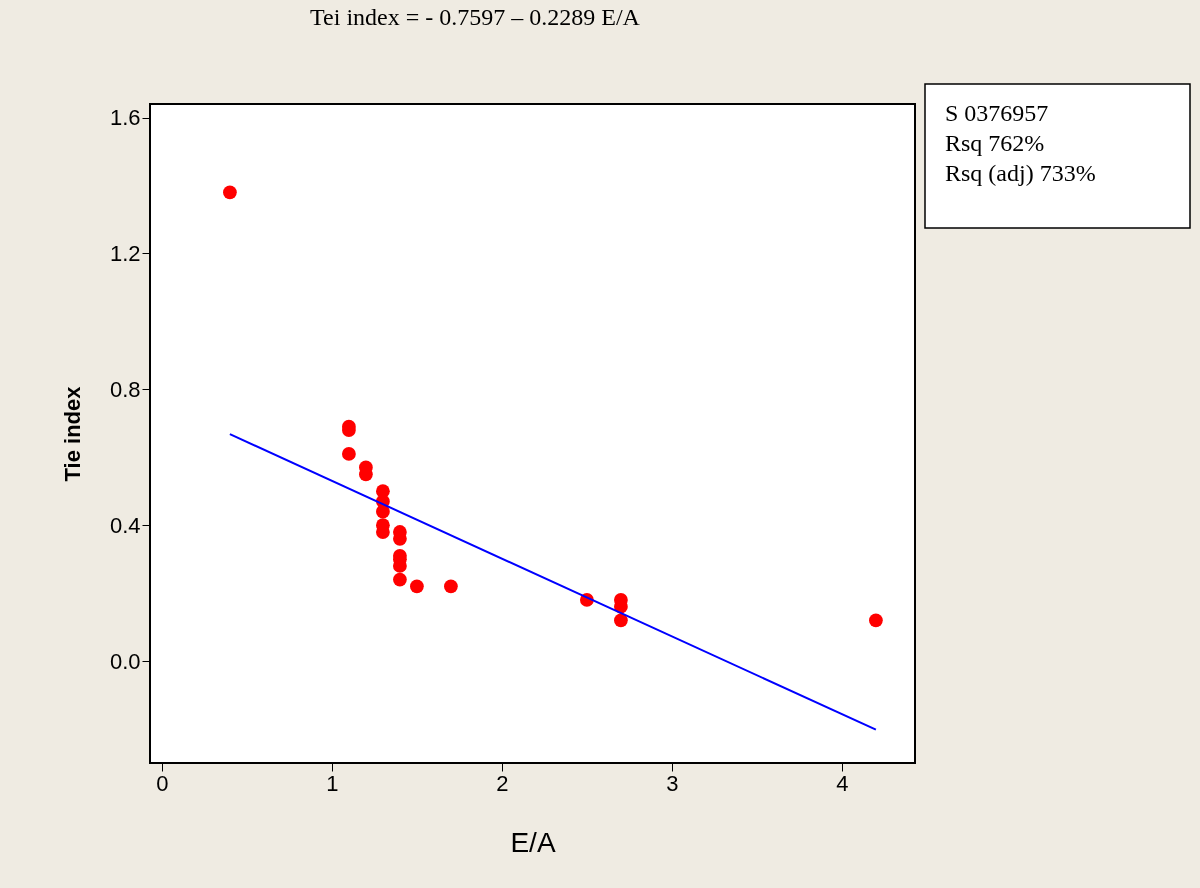  I want to click on y-tick-label: 0.4, so click(125, 525).